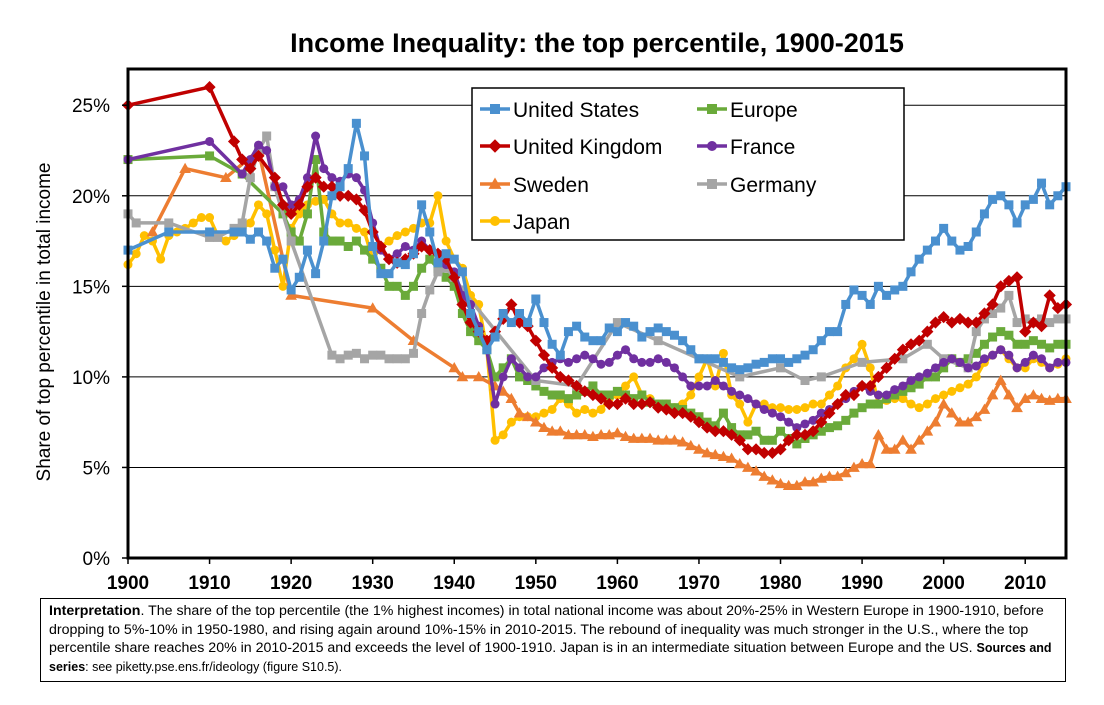 This screenshot has width=1104, height=705. Describe the element at coordinates (91, 287) in the screenshot. I see `y-tick-label: 15%` at that location.